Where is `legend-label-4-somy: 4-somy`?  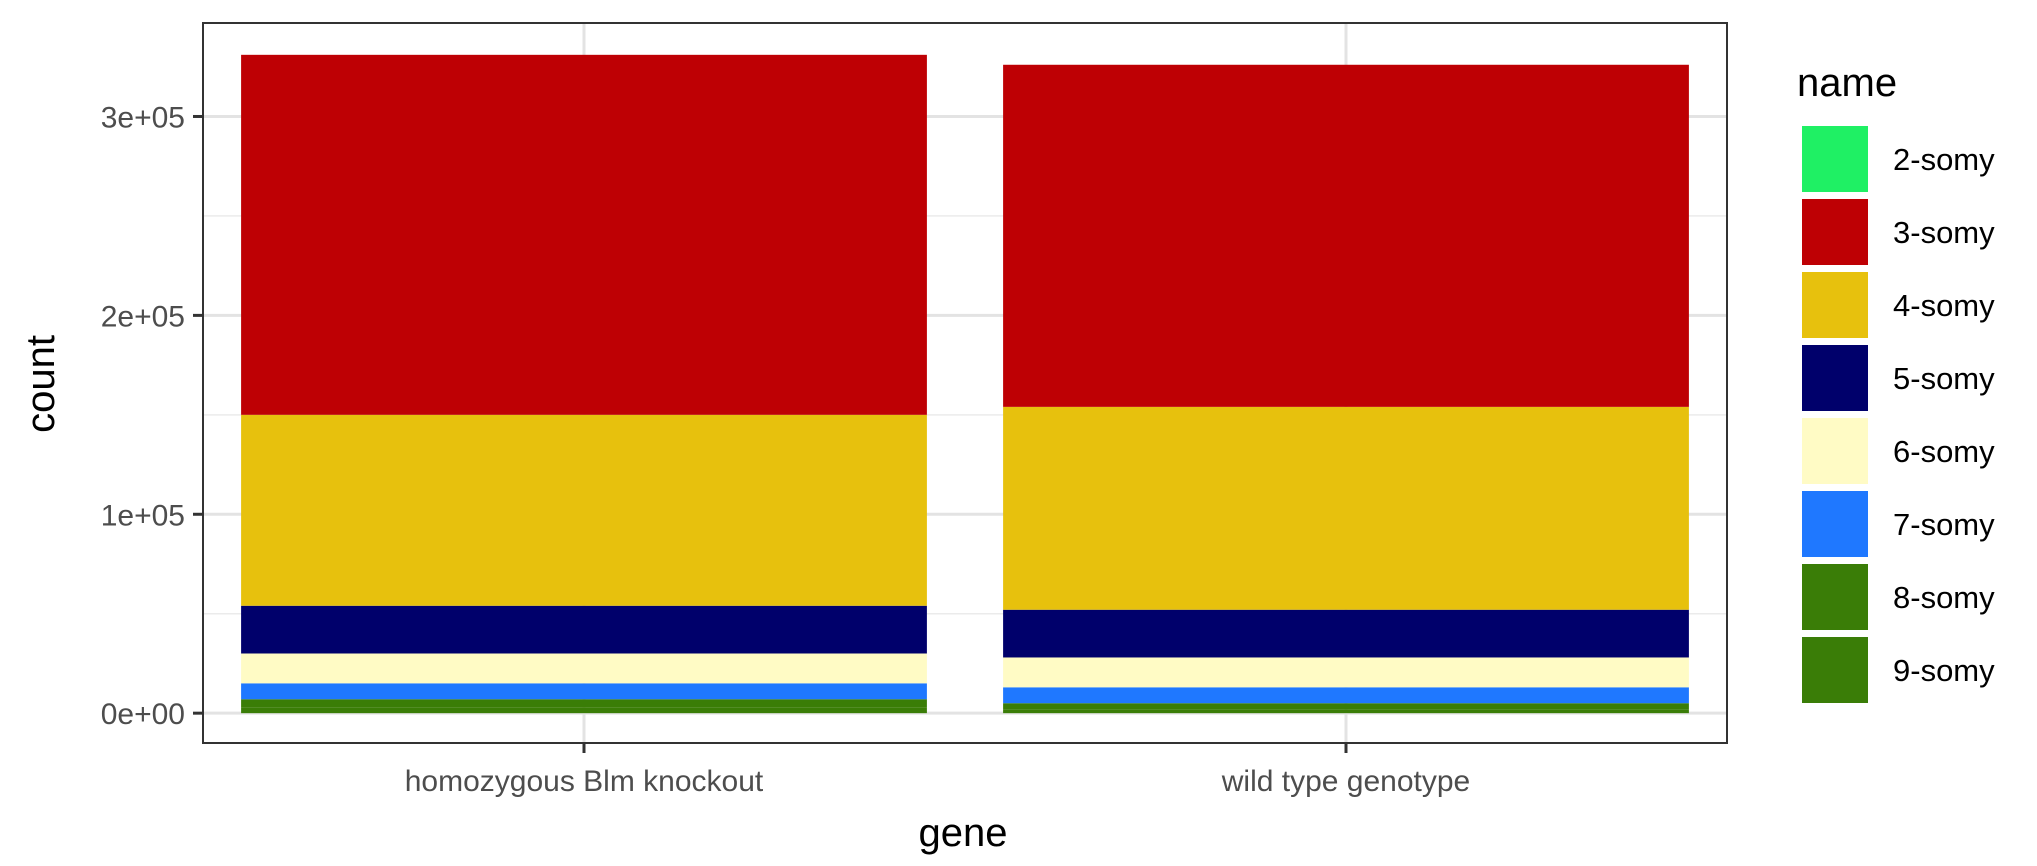
legend-label-4-somy: 4-somy is located at coordinates (1944, 305).